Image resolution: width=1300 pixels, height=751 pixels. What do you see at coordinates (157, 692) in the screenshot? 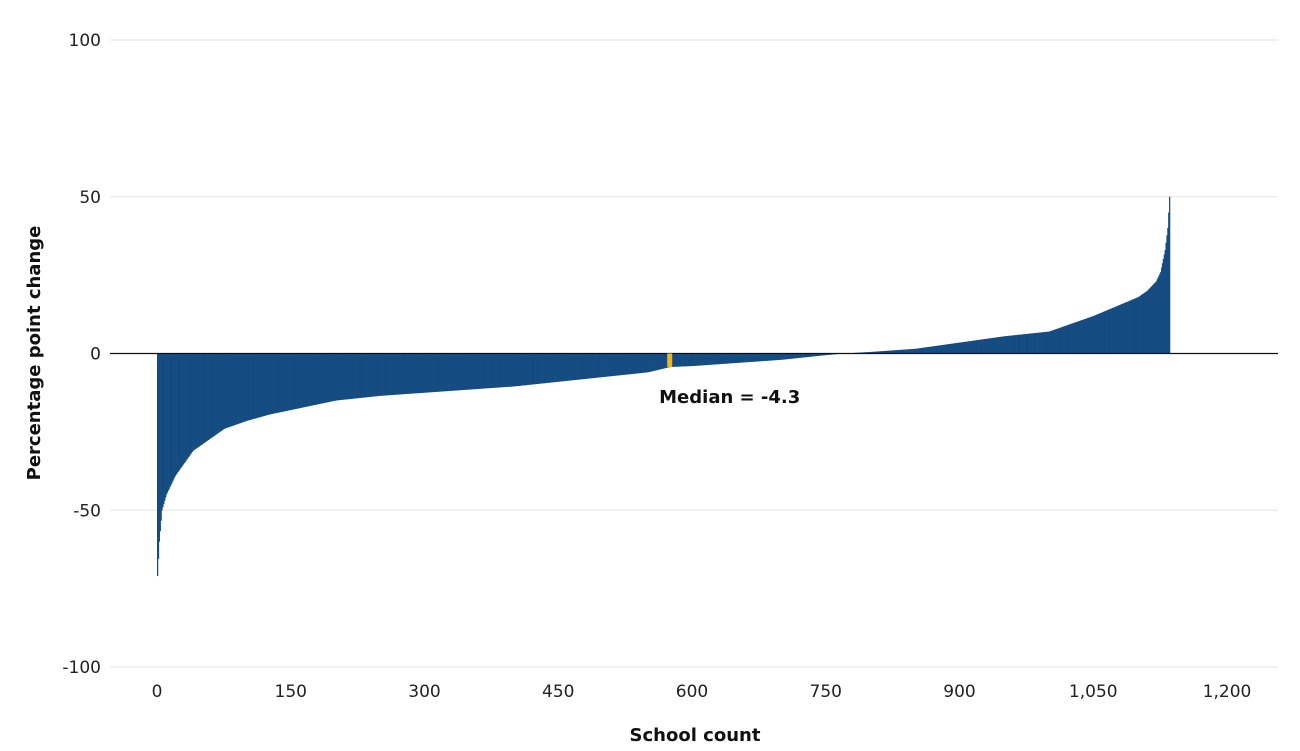
I see `x-tick-label: 0` at bounding box center [157, 692].